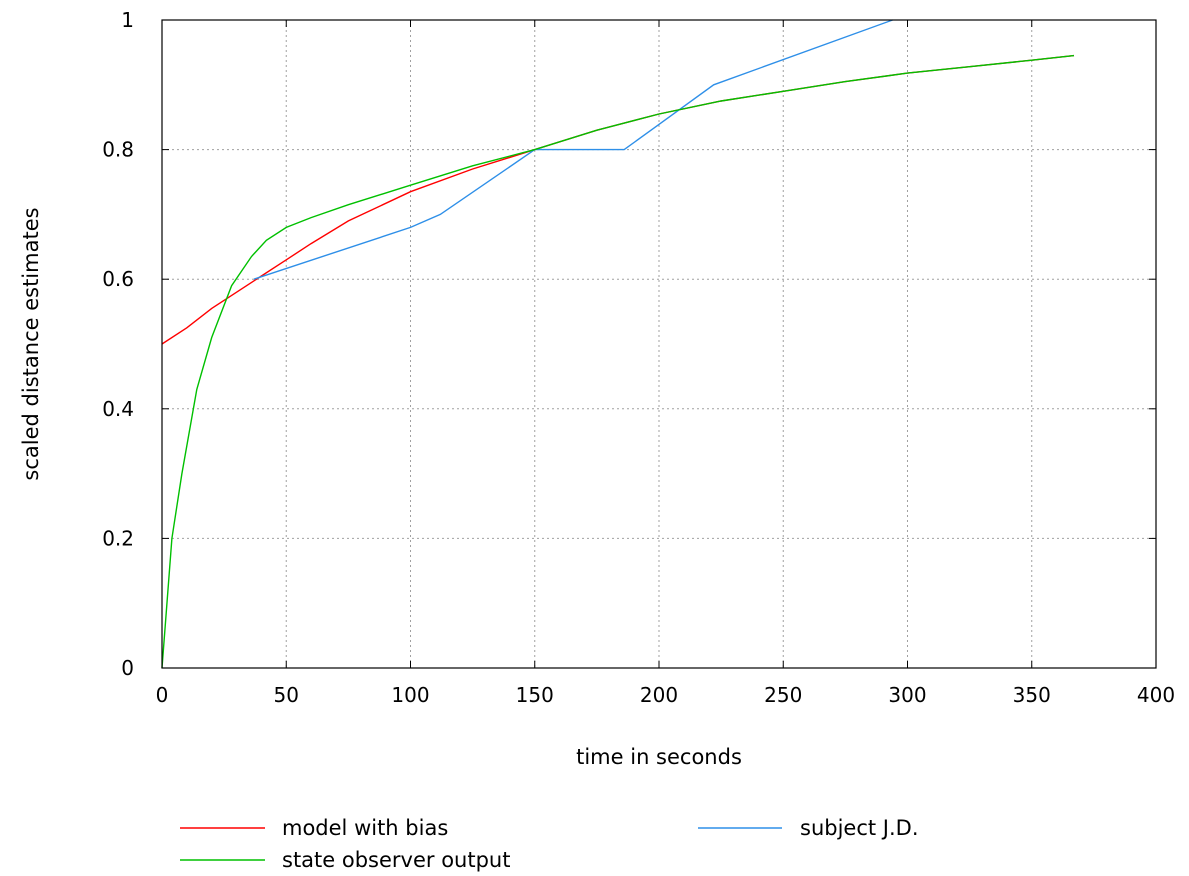 The height and width of the screenshot is (876, 1189). What do you see at coordinates (286, 695) in the screenshot?
I see `x-tick-label: 50` at bounding box center [286, 695].